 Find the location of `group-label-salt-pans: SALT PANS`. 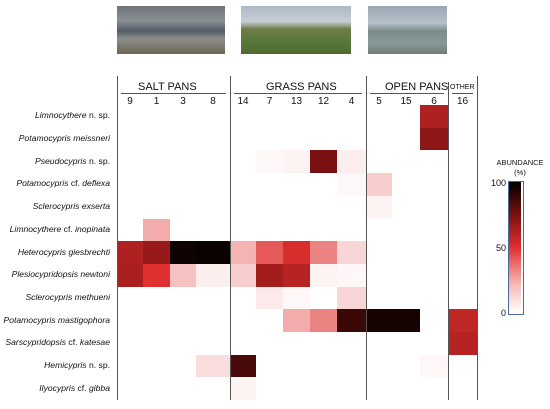

group-label-salt-pans: SALT PANS is located at coordinates (167, 87).